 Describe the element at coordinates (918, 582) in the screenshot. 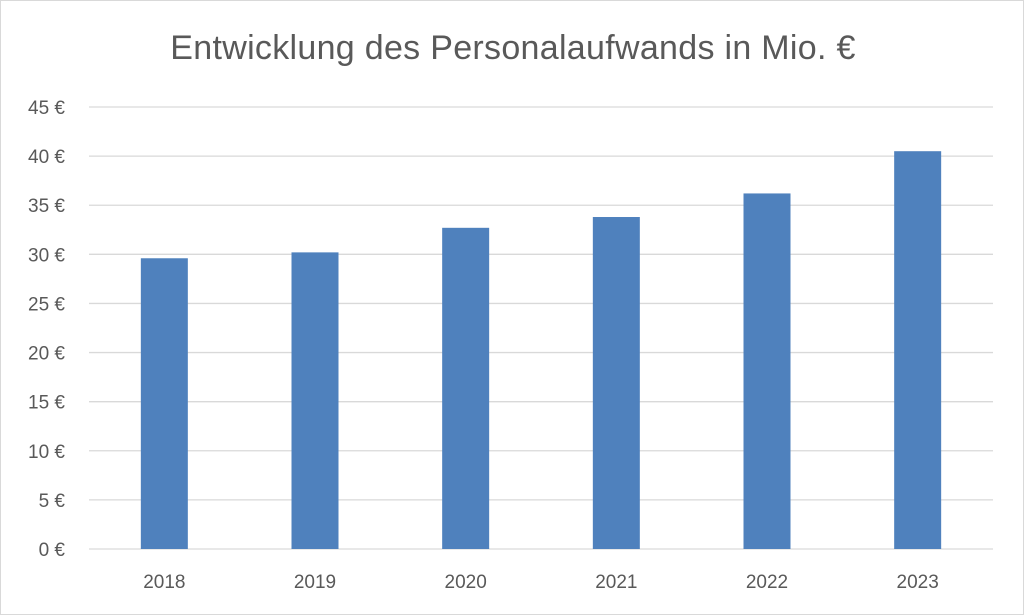

I see `x-tick-label: 2023` at that location.